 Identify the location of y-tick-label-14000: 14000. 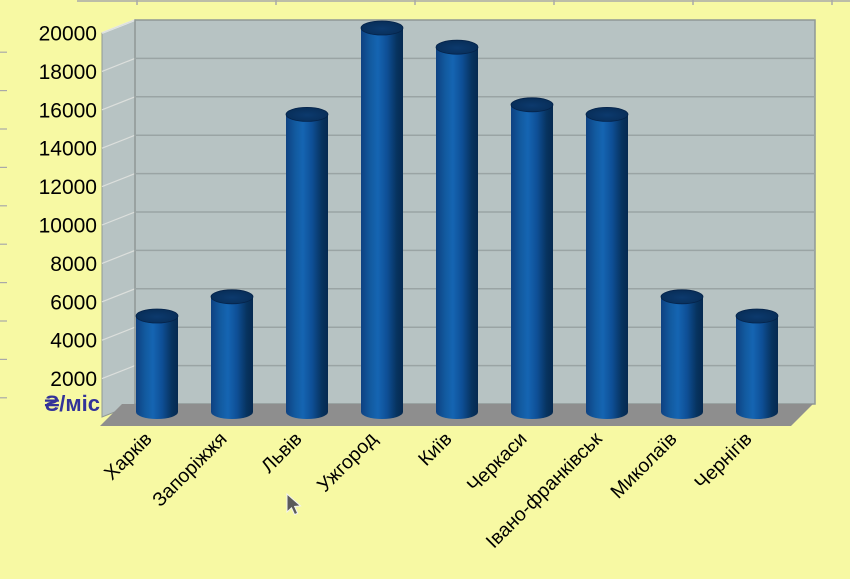
(68, 149).